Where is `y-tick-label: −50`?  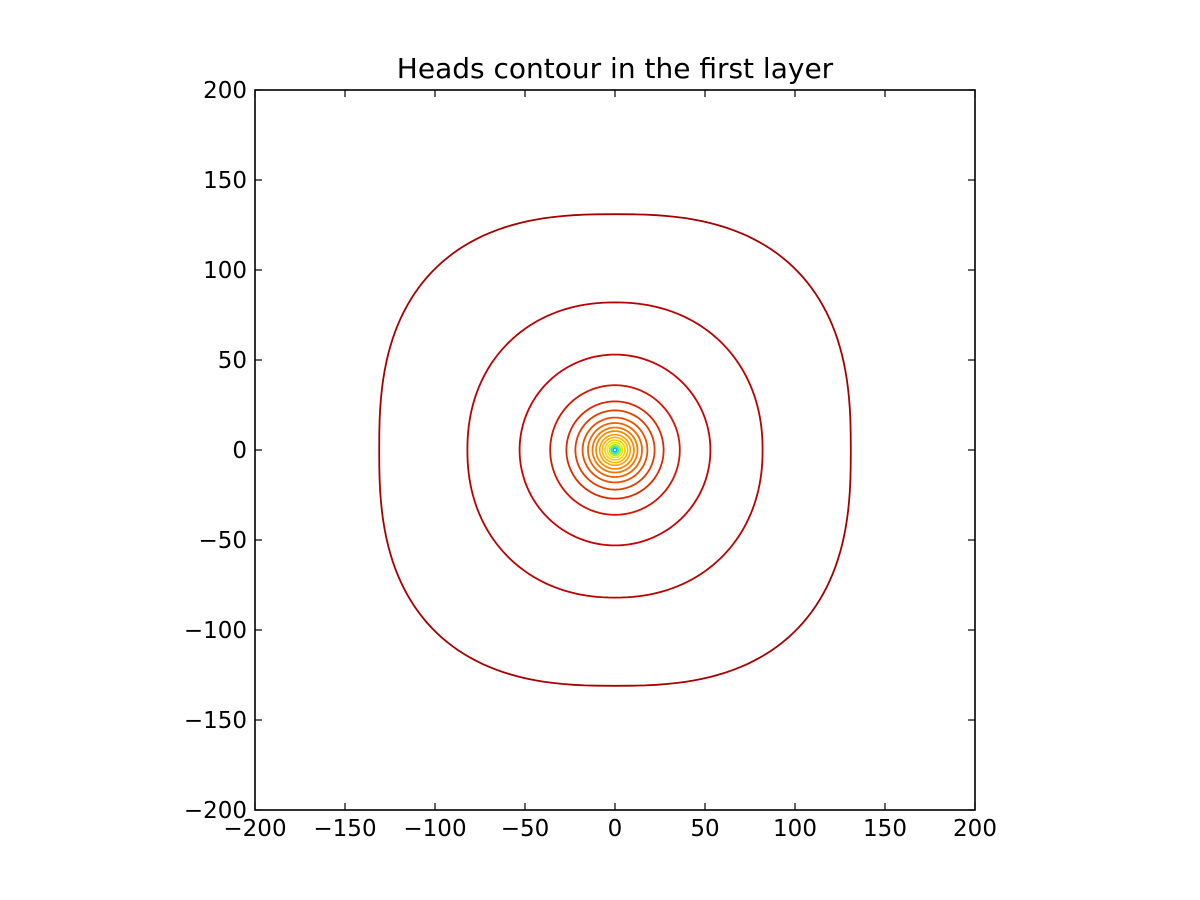 y-tick-label: −50 is located at coordinates (222, 541).